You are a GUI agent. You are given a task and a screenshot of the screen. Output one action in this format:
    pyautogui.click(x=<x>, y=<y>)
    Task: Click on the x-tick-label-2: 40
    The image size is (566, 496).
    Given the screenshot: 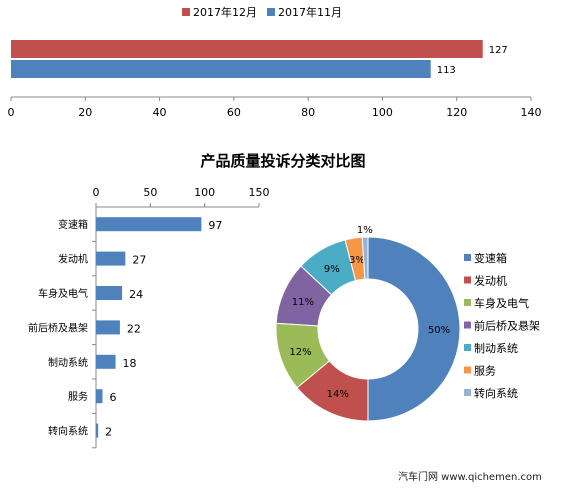 What is the action you would take?
    pyautogui.click(x=160, y=112)
    